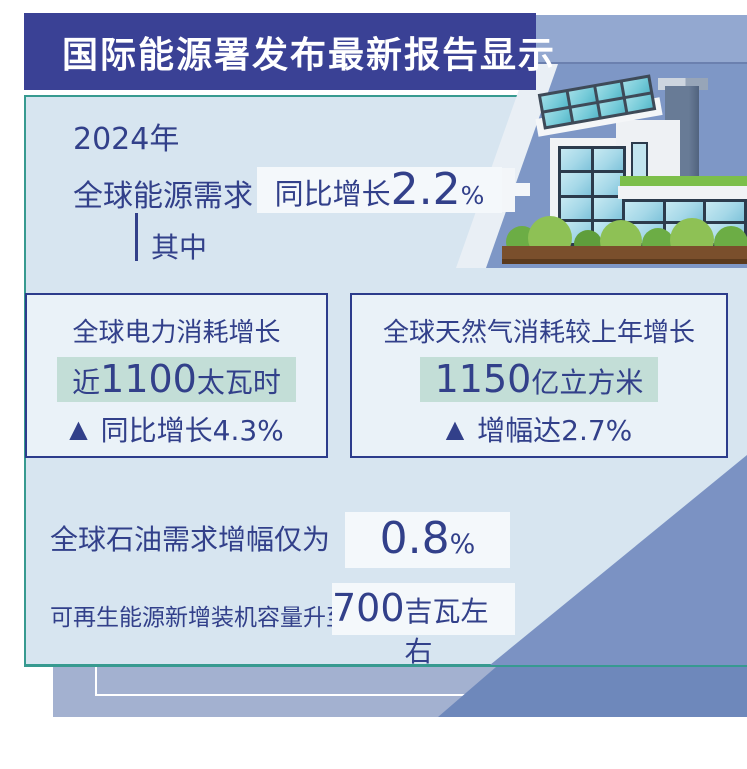  I want to click on oil-value-box: 0.8%, so click(427, 540).